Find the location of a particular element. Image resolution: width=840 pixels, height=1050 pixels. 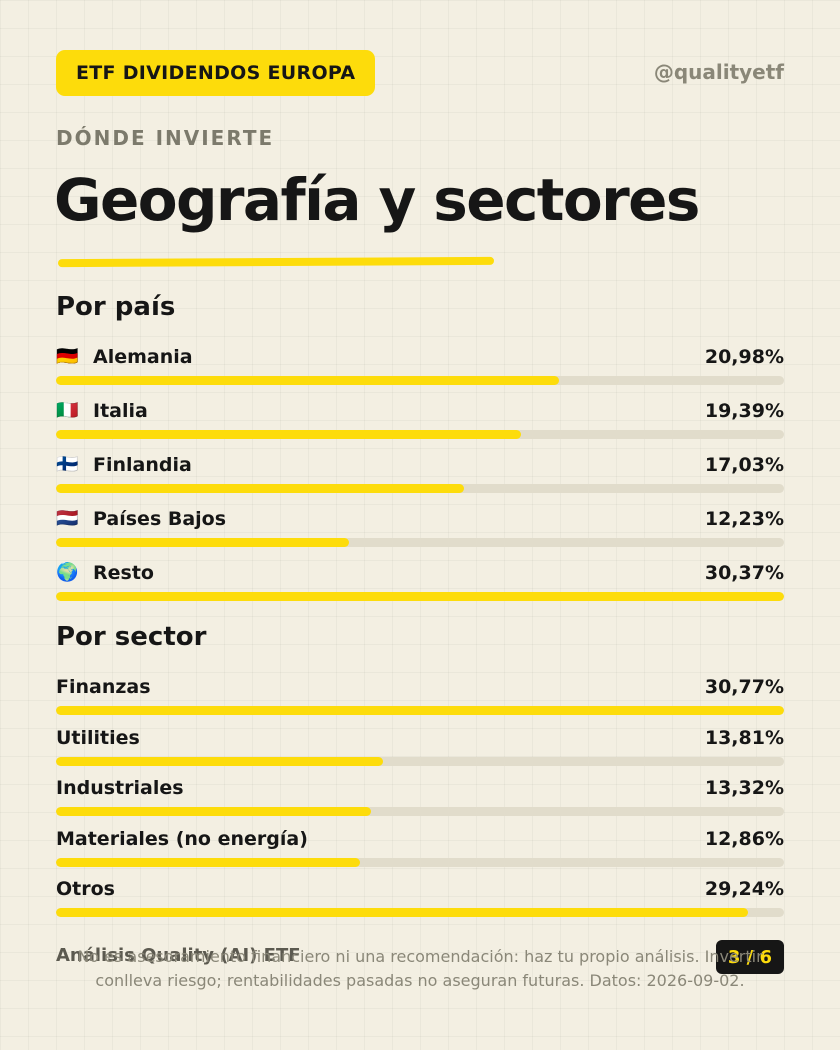

sector-name: Materiales (no energía) is located at coordinates (182, 838).